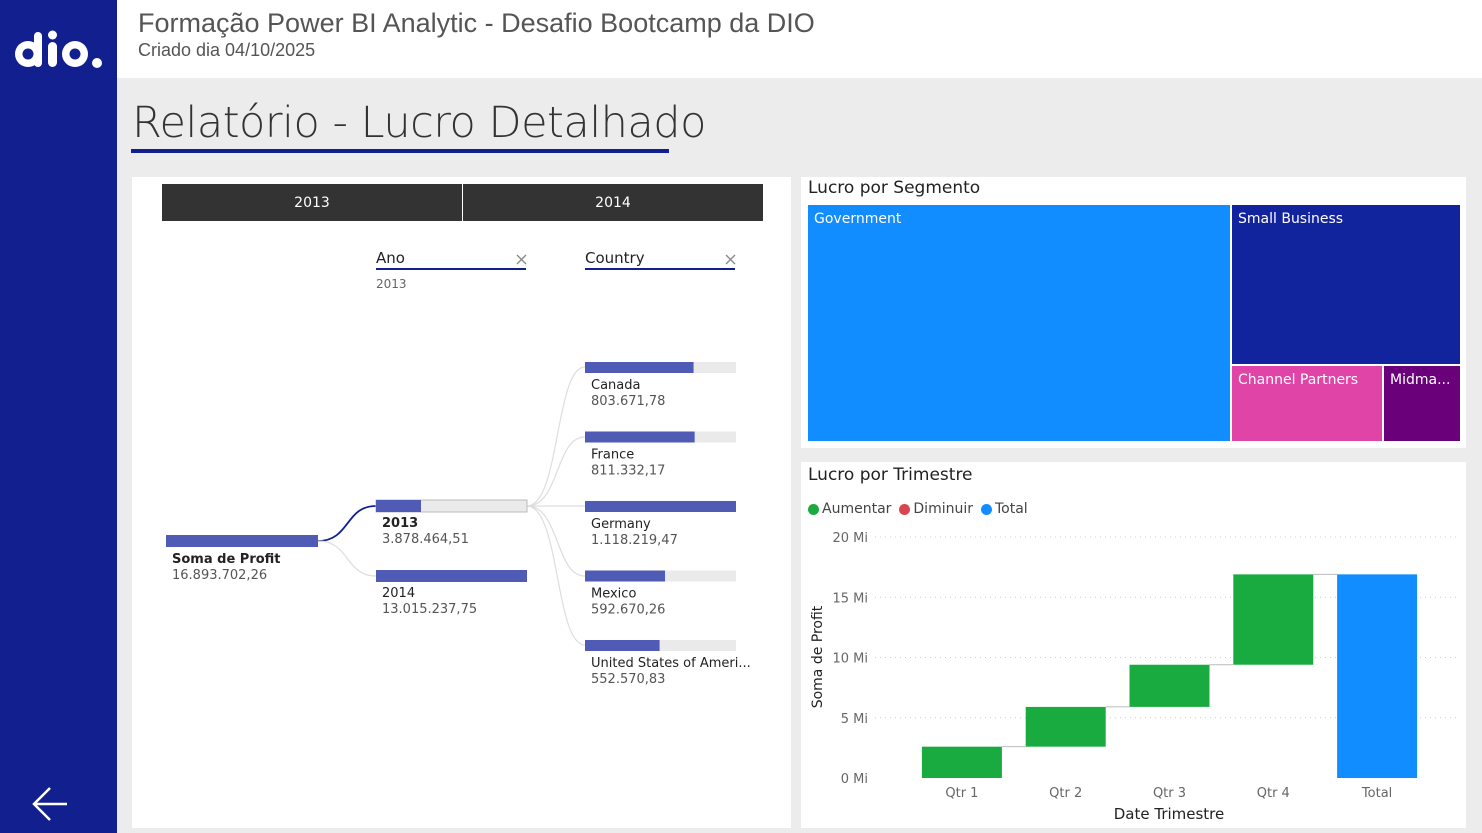  I want to click on legend-label: Total, so click(1011, 509).